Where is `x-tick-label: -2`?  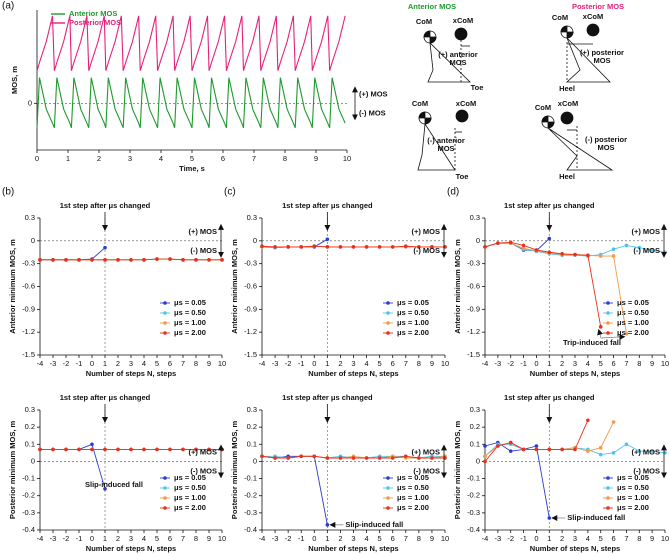
x-tick-label: -2 is located at coordinates (66, 538).